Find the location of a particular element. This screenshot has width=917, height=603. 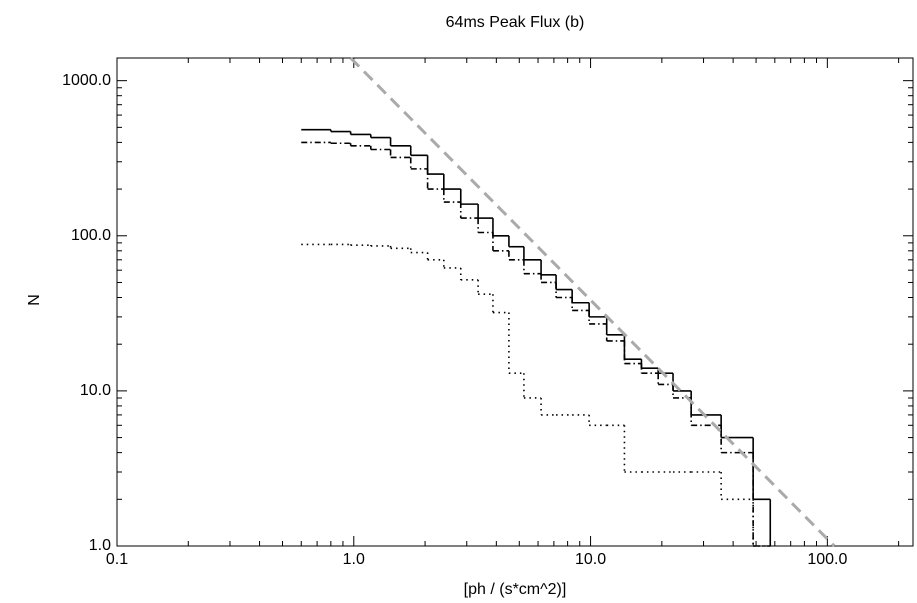

x-tick-label: 1.0 is located at coordinates (354, 559).